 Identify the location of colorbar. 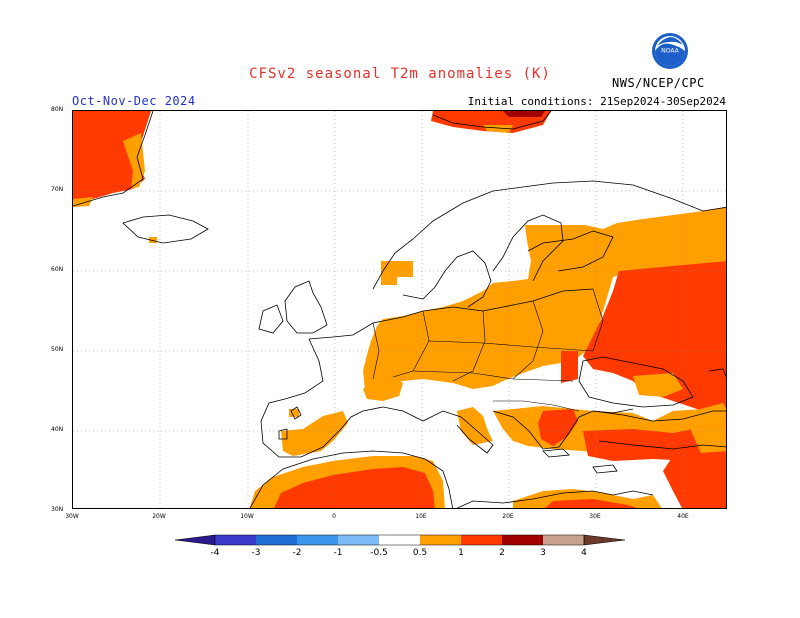
(400, 540).